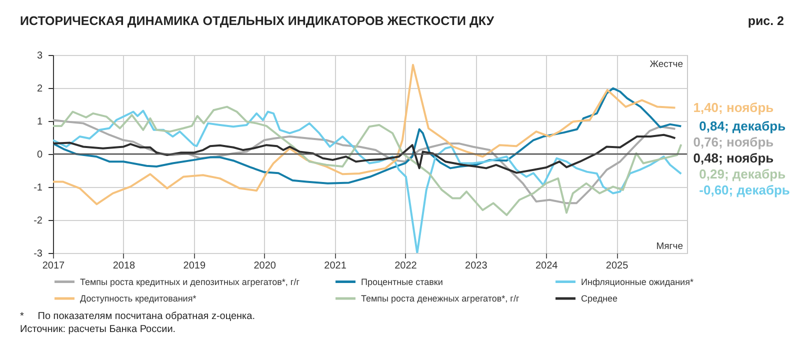  I want to click on x-tick-label: 2023, so click(476, 266).